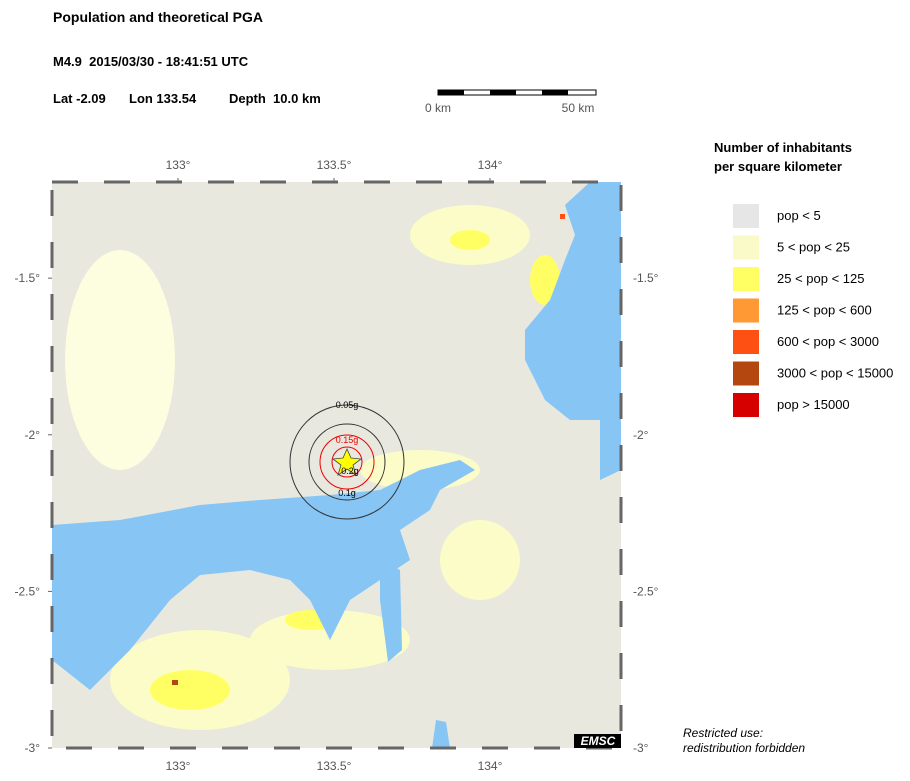 This screenshot has height=781, width=910. I want to click on lon: Lon 133.54, so click(163, 98).